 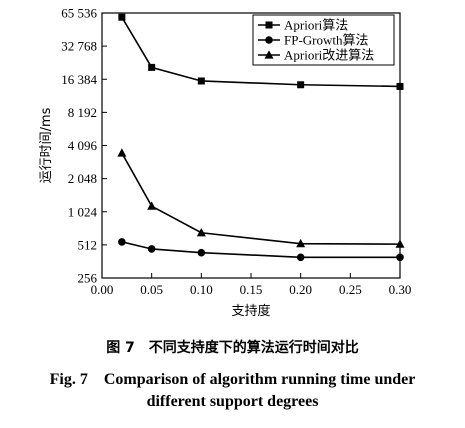 What do you see at coordinates (269, 54) in the screenshot?
I see `legend-marker-triangle` at bounding box center [269, 54].